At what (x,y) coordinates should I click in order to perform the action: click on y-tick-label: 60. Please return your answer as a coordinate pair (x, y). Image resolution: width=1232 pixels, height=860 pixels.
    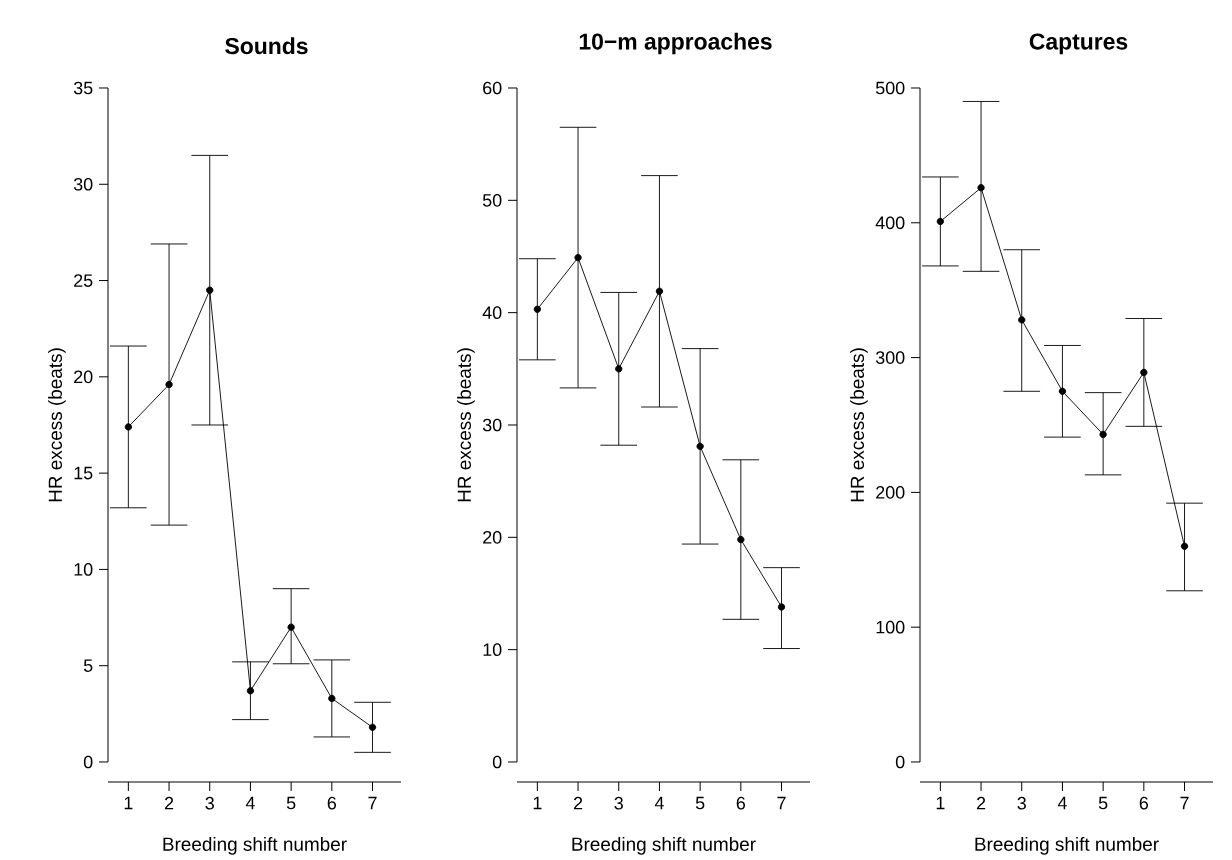
    Looking at the image, I should click on (492, 88).